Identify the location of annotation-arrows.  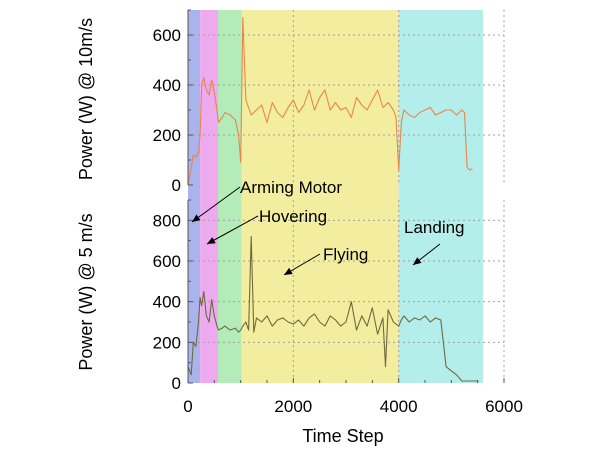
(316, 231).